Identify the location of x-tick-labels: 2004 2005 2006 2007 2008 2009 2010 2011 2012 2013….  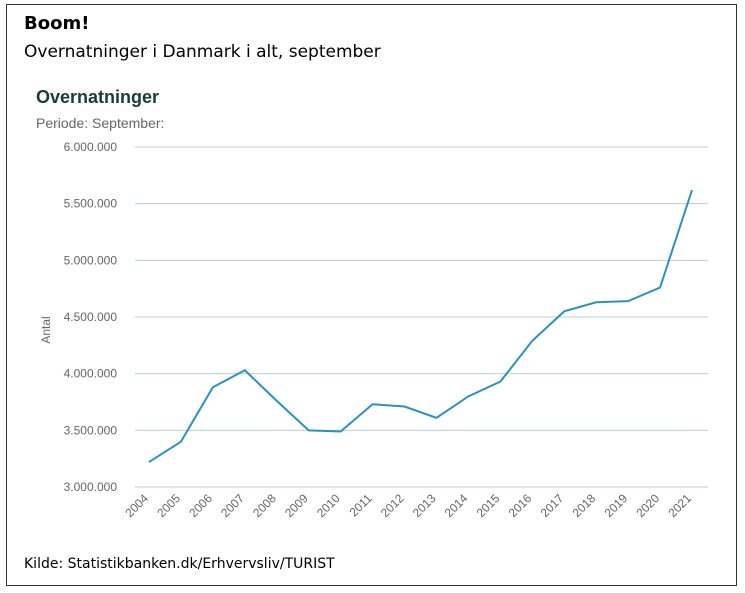
(408, 505).